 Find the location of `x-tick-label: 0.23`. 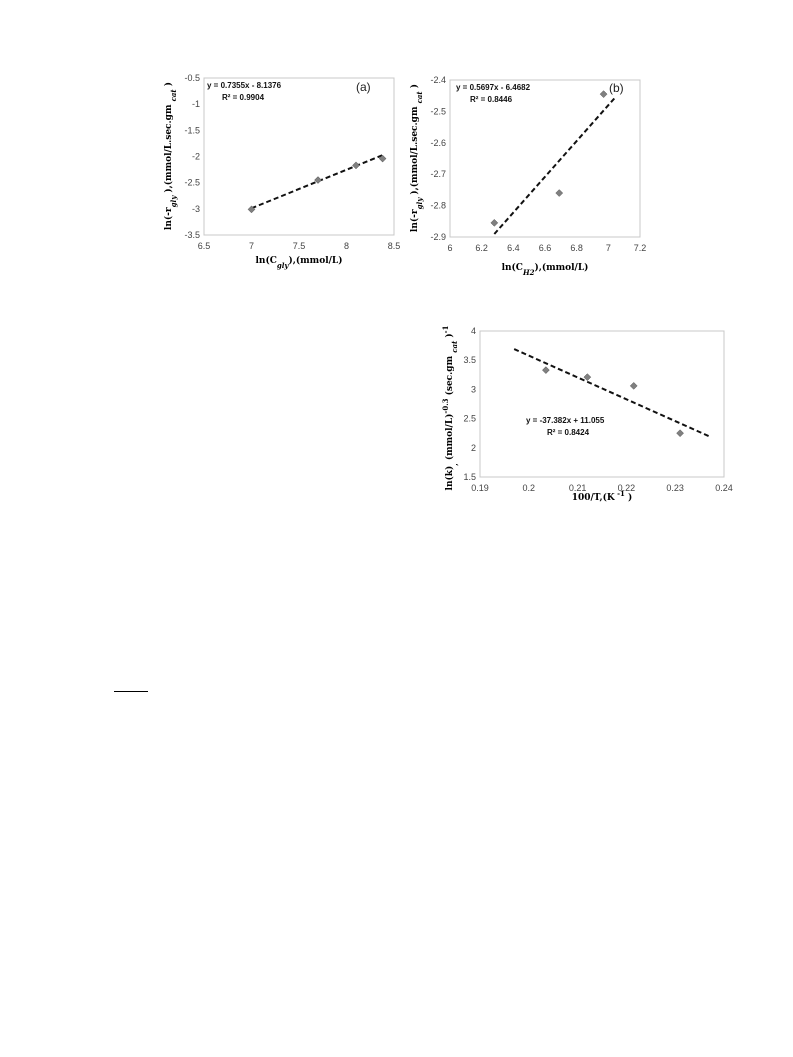

x-tick-label: 0.23 is located at coordinates (675, 488).